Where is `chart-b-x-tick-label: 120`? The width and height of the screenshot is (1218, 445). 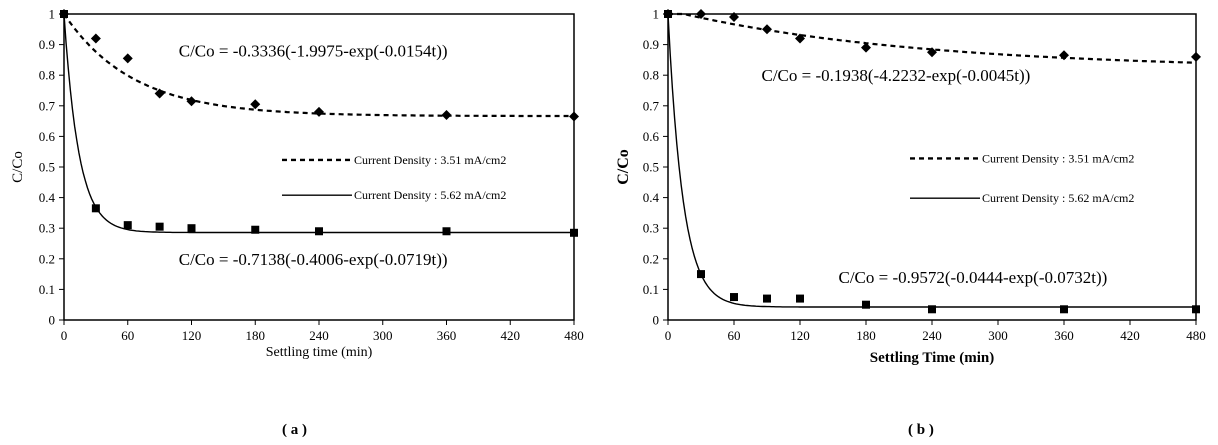
chart-b-x-tick-label: 120 is located at coordinates (800, 335).